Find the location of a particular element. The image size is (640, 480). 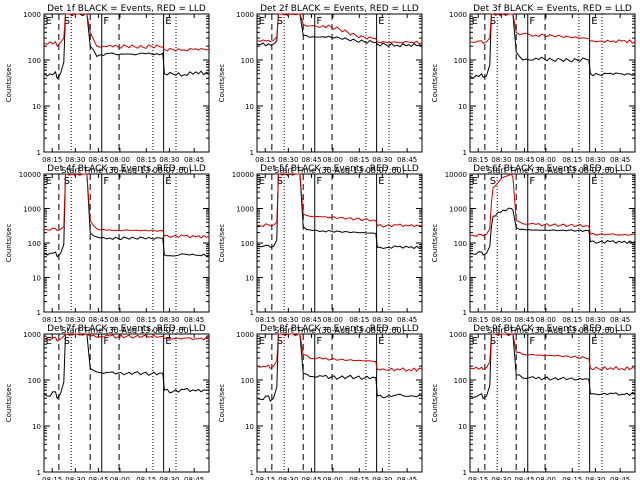

chart-title: Det 3f BLACK = Events, RED = LLD is located at coordinates (552, 9).